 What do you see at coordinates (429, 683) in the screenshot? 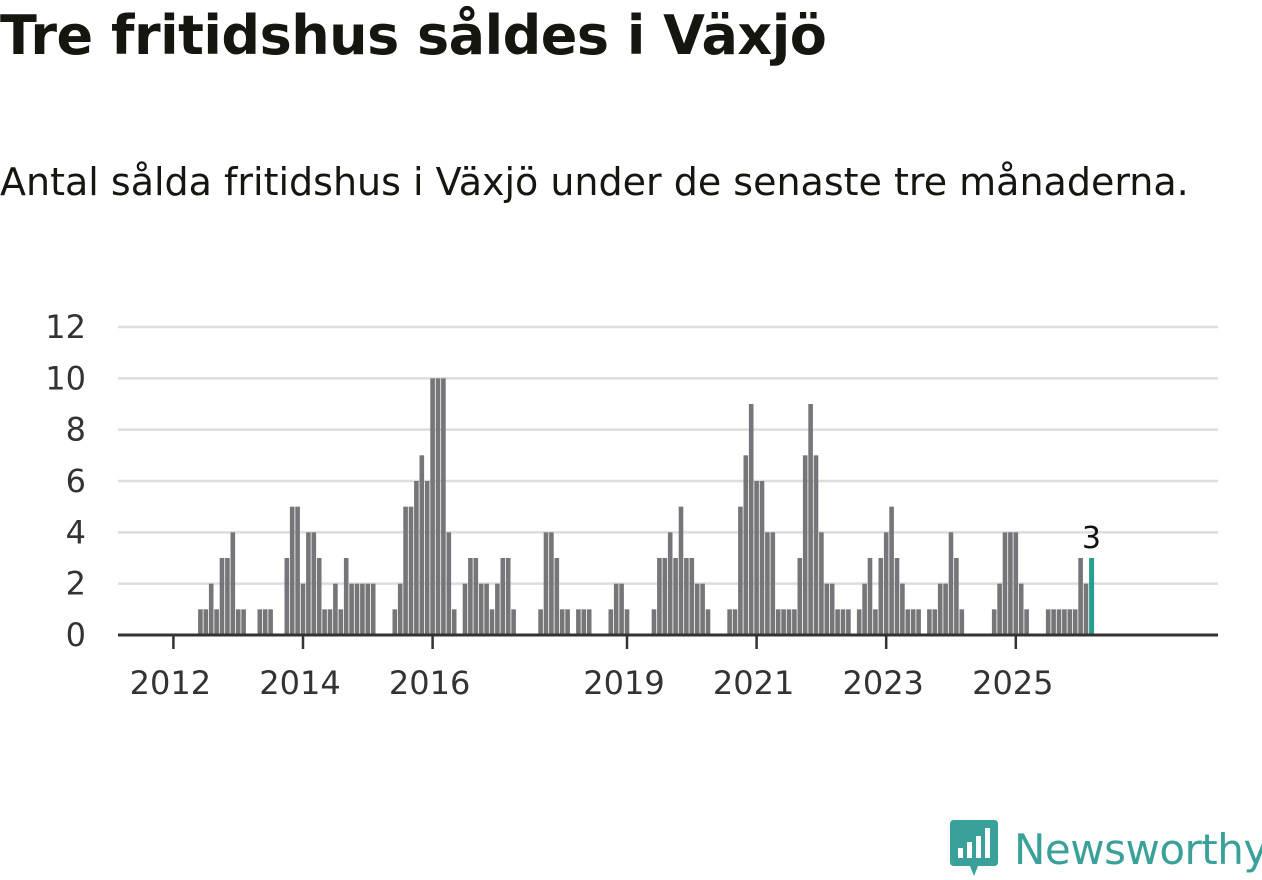
I see `x-tick-label: 2016` at bounding box center [429, 683].